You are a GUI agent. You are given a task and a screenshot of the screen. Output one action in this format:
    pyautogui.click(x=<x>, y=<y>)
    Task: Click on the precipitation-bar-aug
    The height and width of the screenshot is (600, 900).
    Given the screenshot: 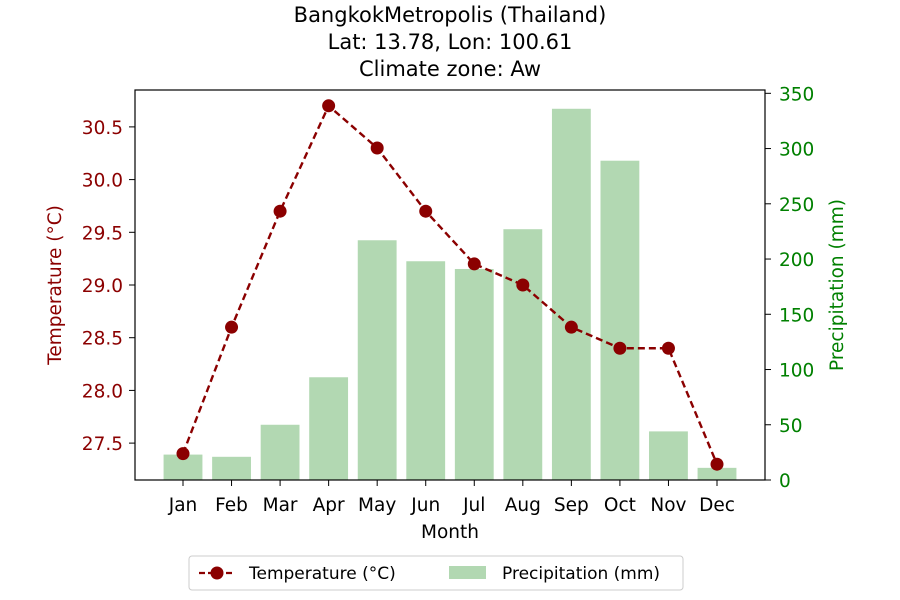 What is the action you would take?
    pyautogui.click(x=523, y=354)
    